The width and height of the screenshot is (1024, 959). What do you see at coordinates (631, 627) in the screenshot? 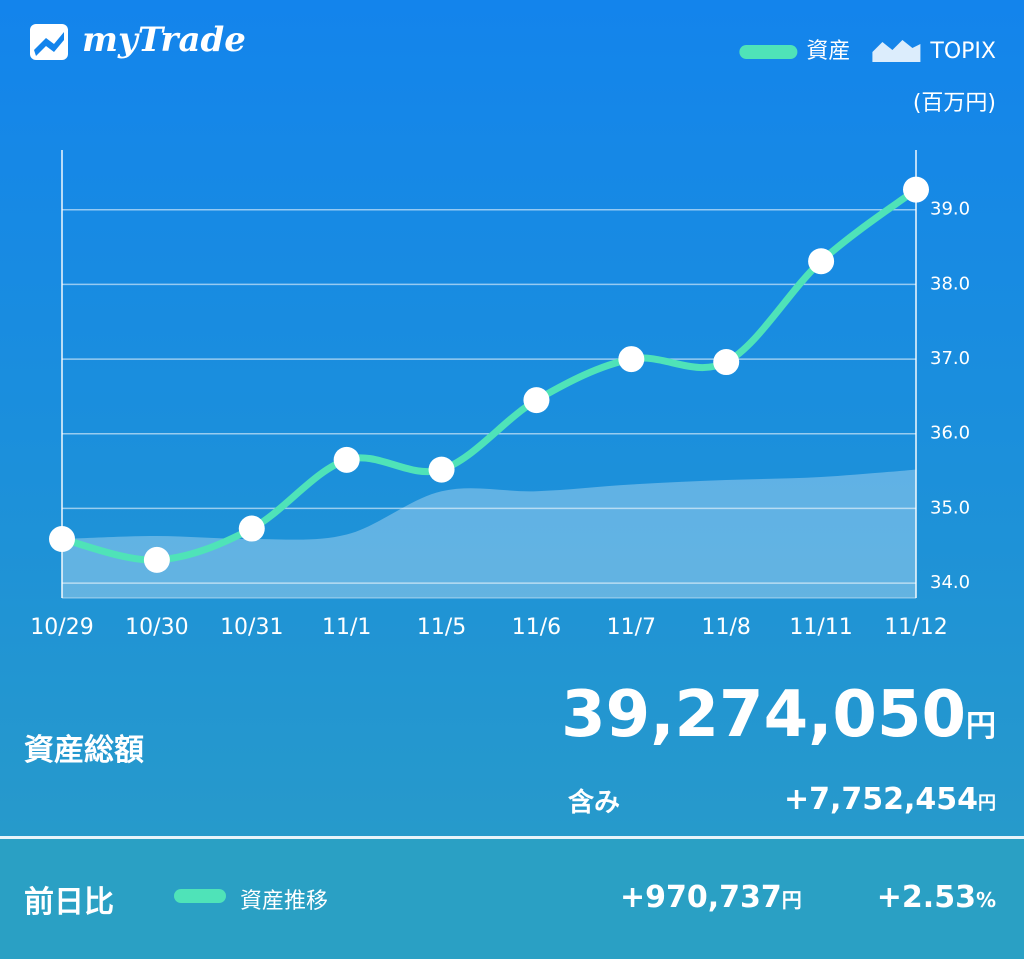
I see `x-tick-label: 11/7` at bounding box center [631, 627].